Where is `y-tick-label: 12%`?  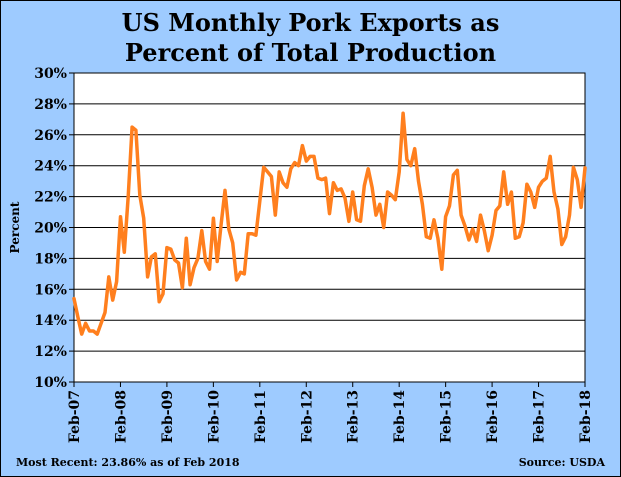
y-tick-label: 12% is located at coordinates (50, 352).